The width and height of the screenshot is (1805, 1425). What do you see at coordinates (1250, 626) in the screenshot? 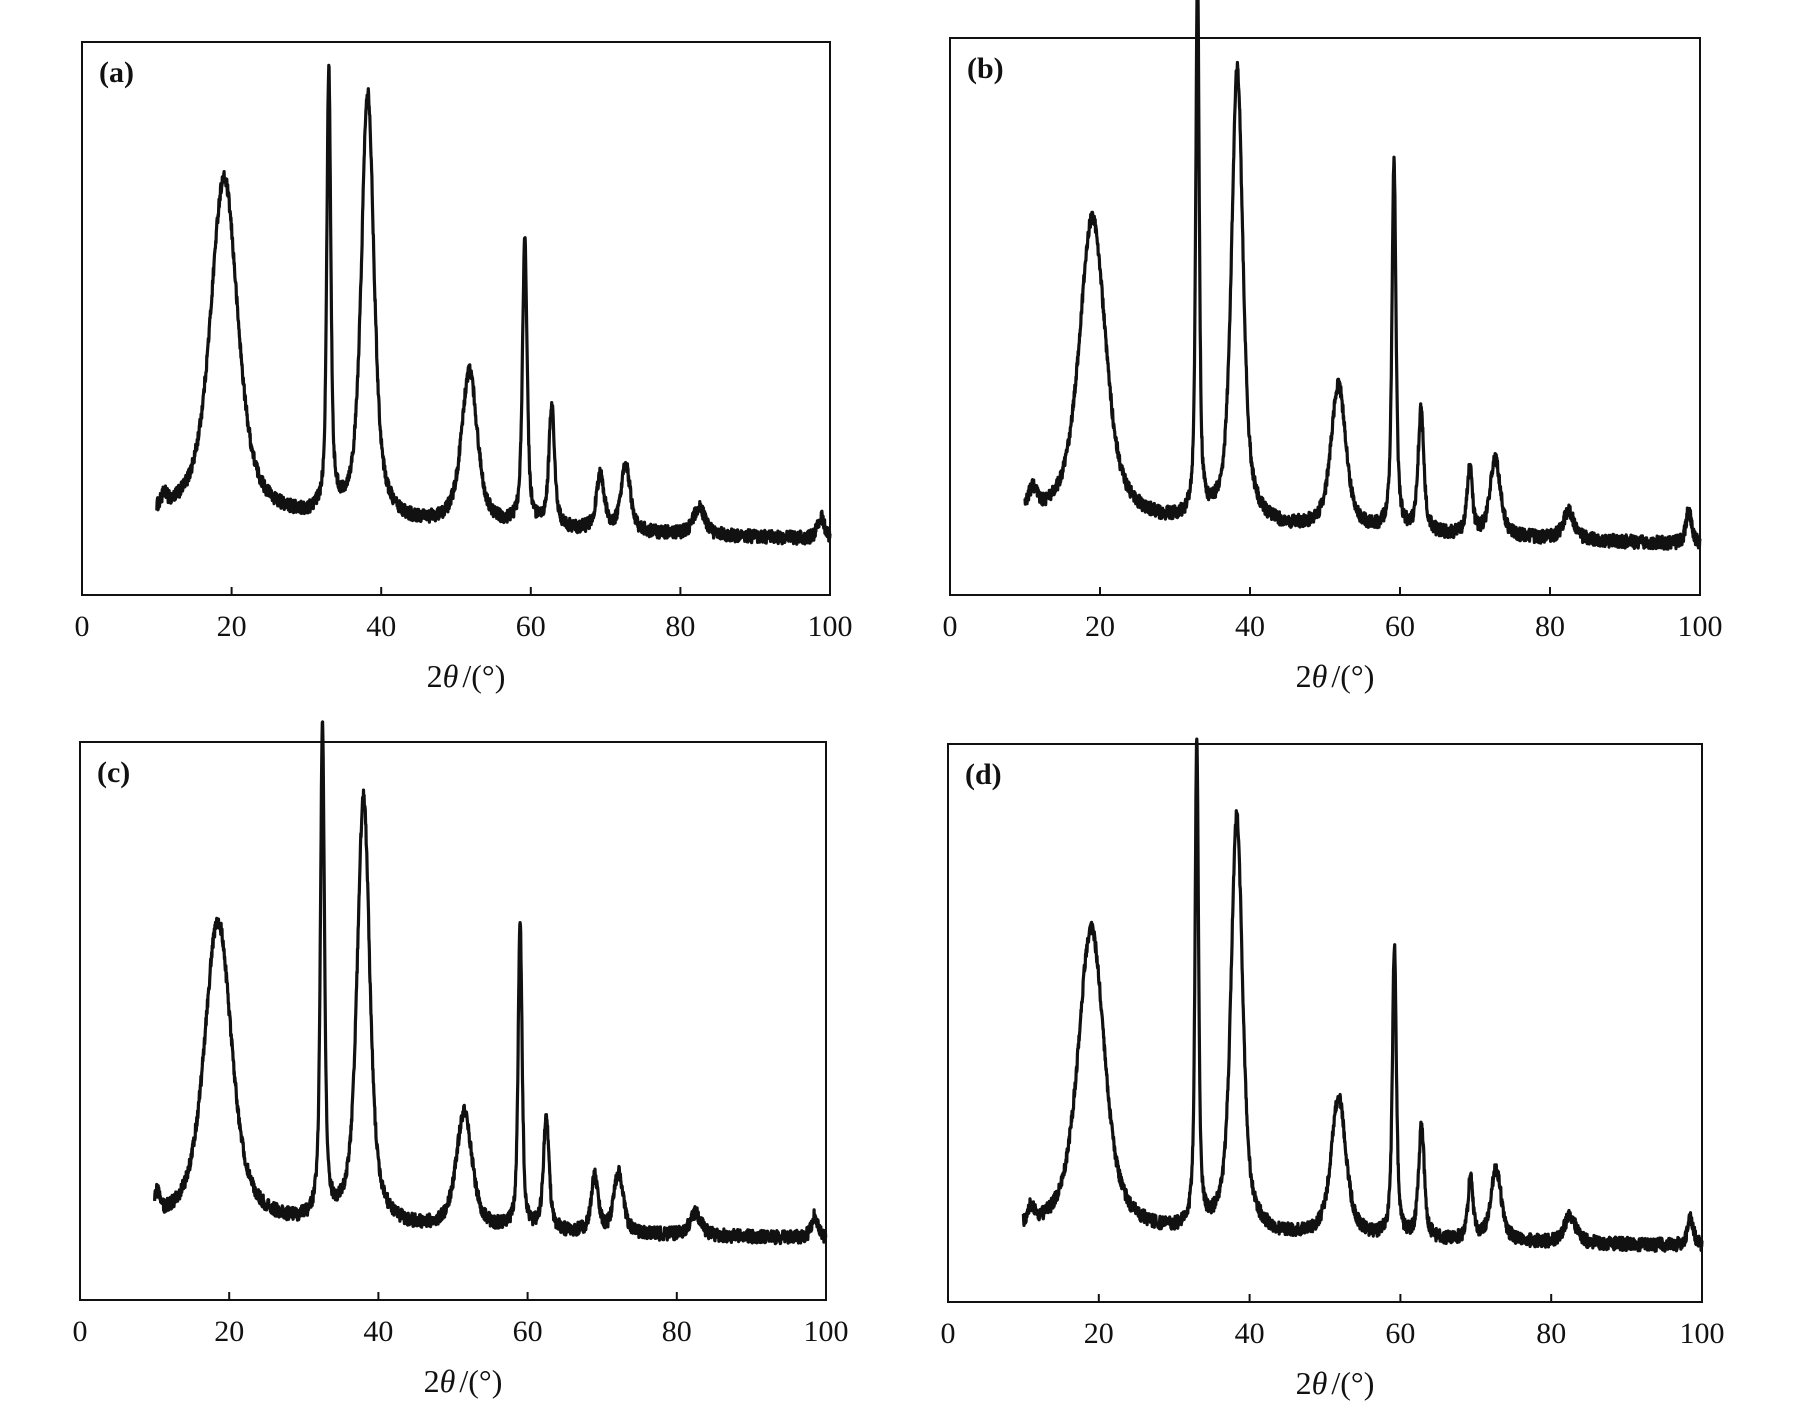
I see `x-tick-label-b-40: 40` at bounding box center [1250, 626].